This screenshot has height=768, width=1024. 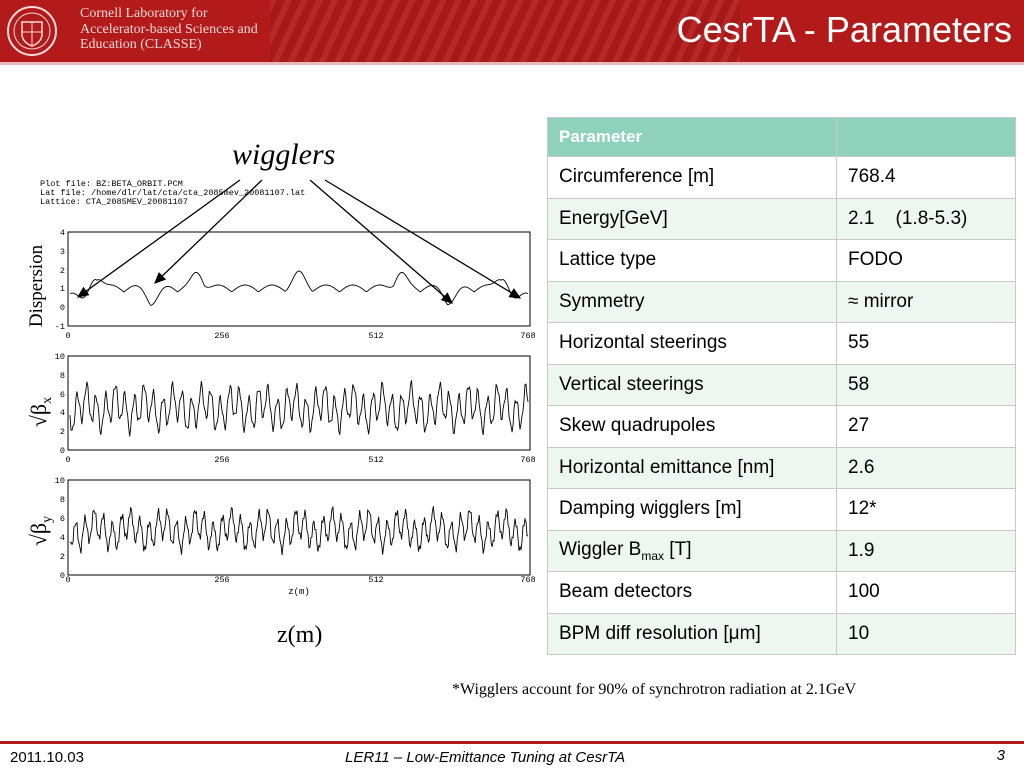 What do you see at coordinates (692, 633) in the screenshot?
I see `param-name: BPM diff resolution [μm]` at bounding box center [692, 633].